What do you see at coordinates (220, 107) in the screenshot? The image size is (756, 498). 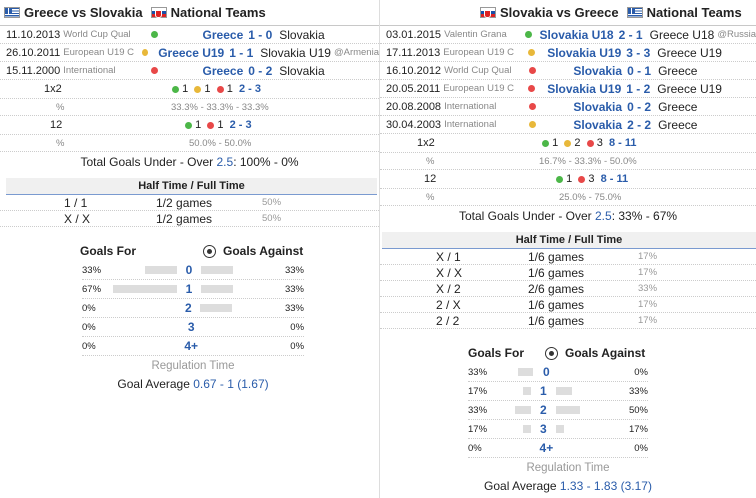 I see `left-1x2-pct: 33.3% - 33.3% - 33.3%` at bounding box center [220, 107].